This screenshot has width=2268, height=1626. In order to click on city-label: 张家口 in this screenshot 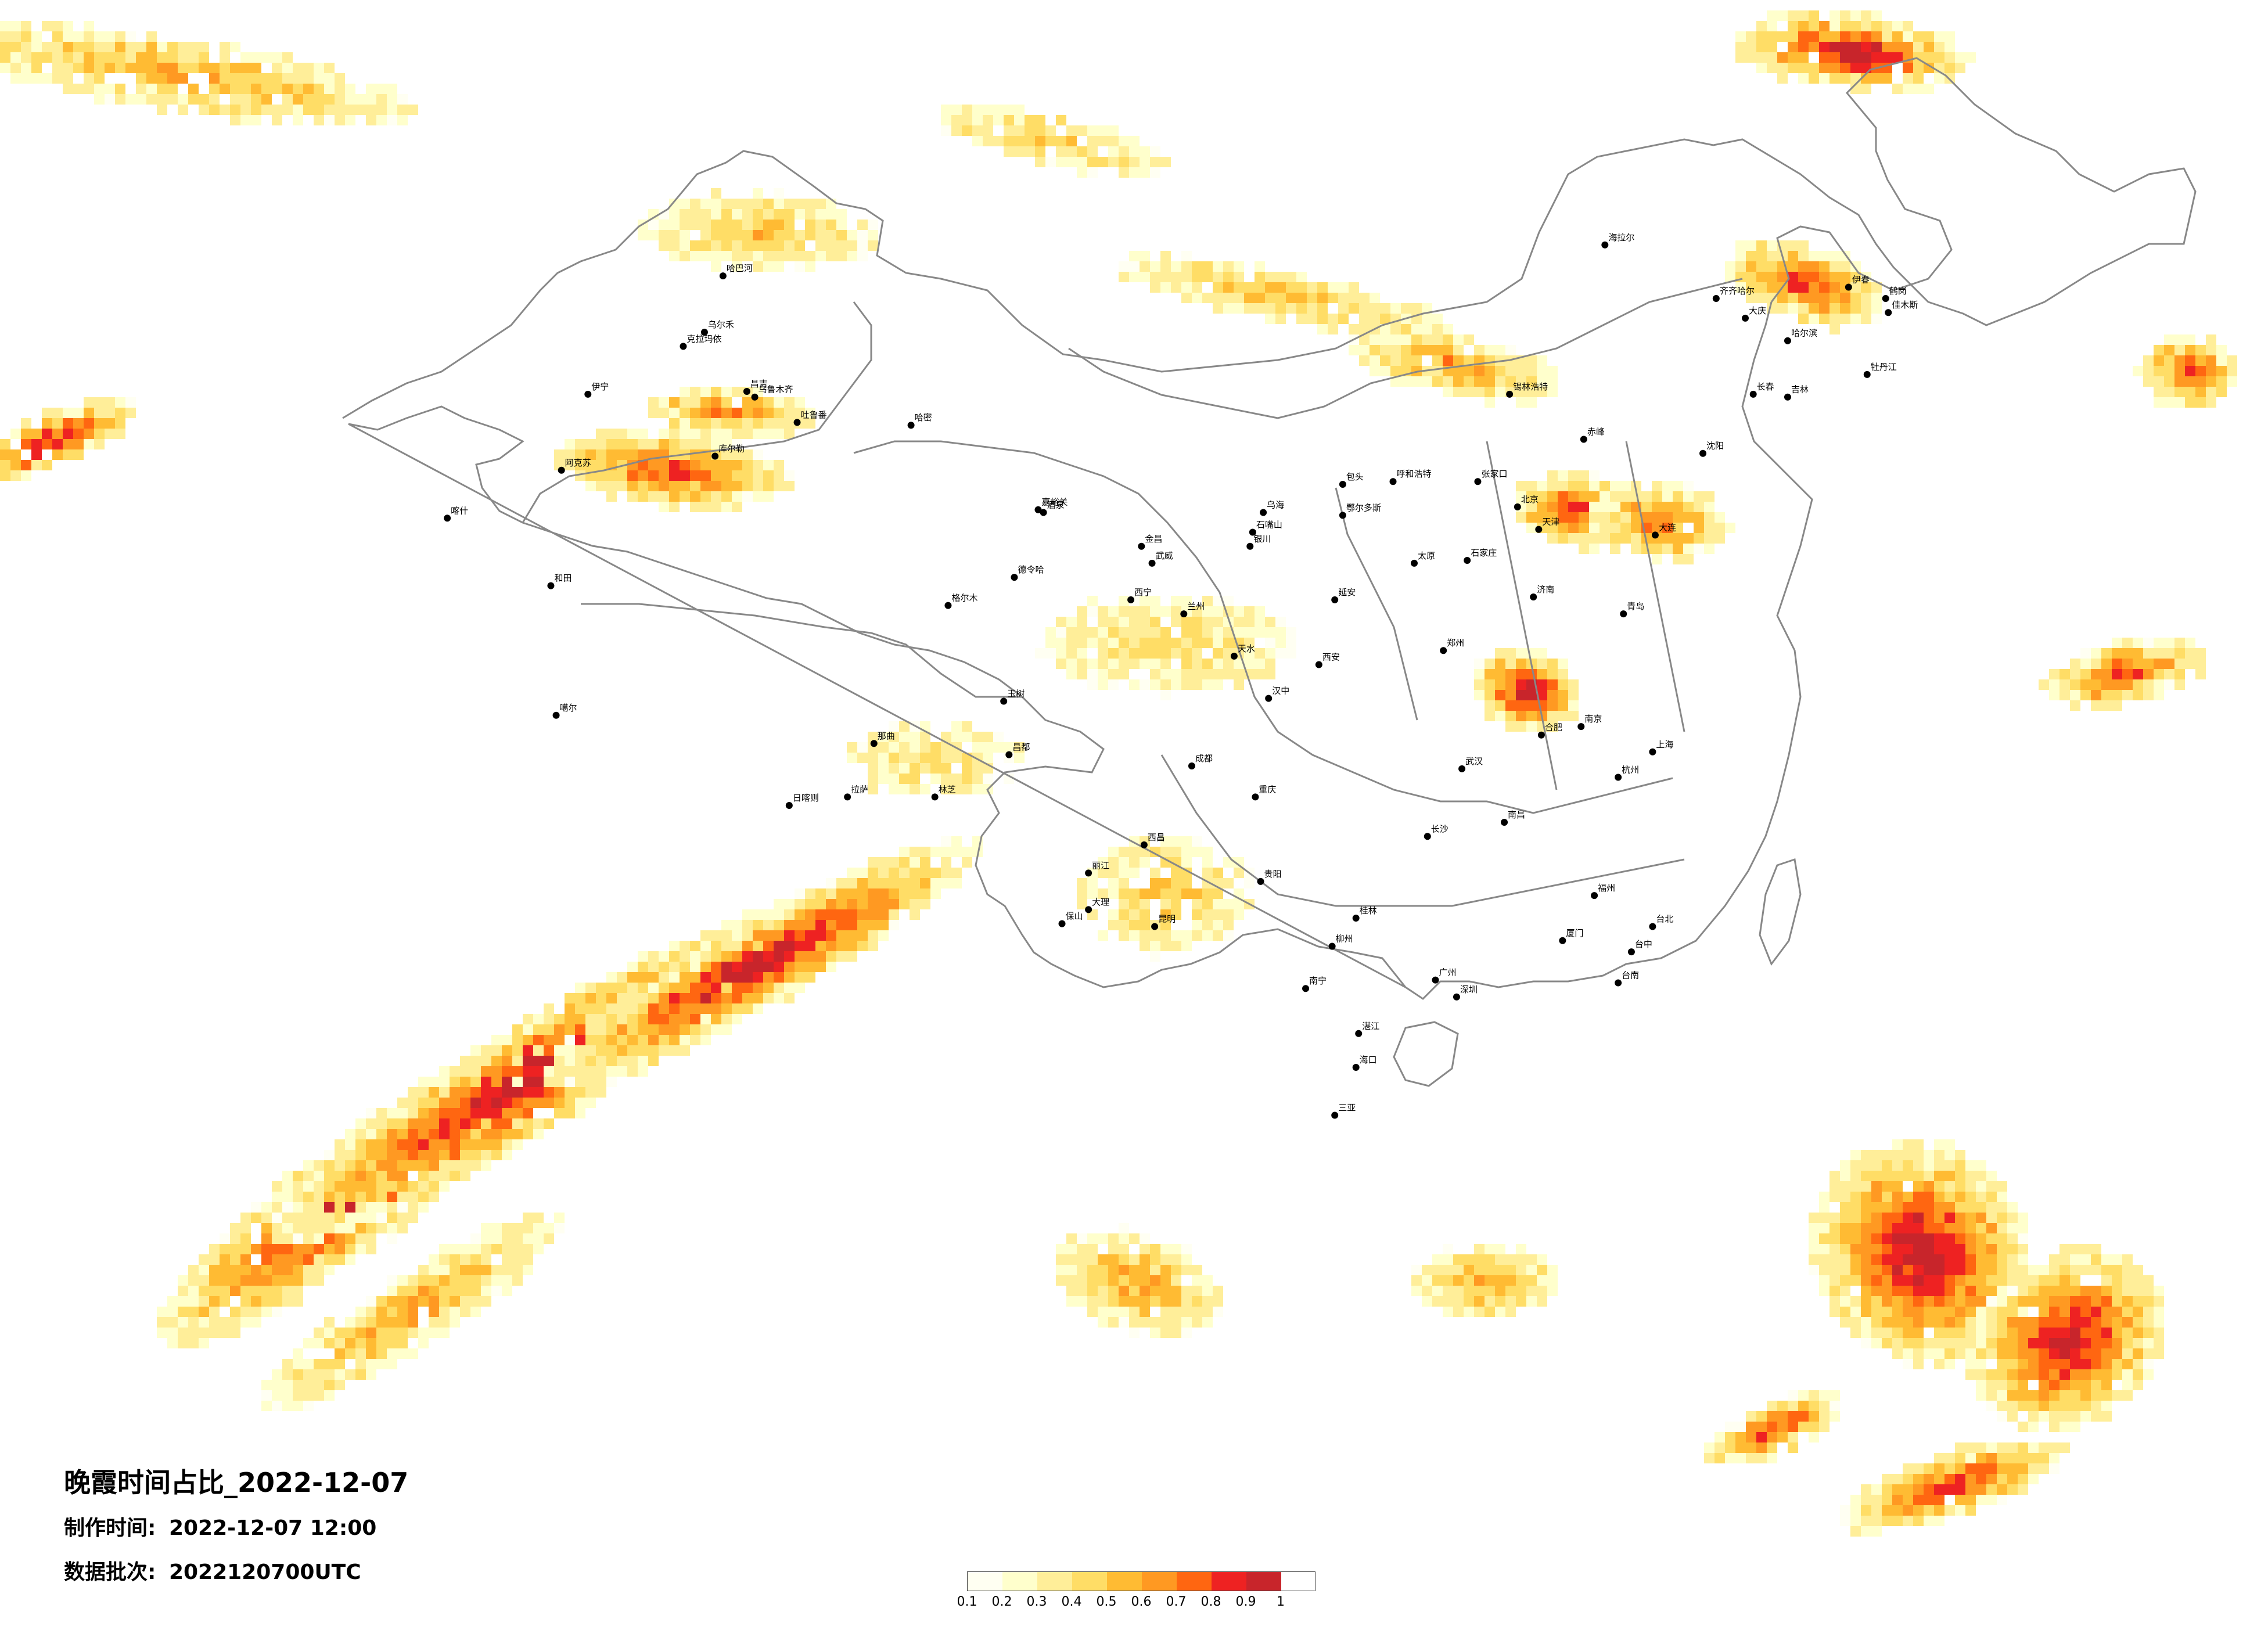, I will do `click(1494, 474)`.